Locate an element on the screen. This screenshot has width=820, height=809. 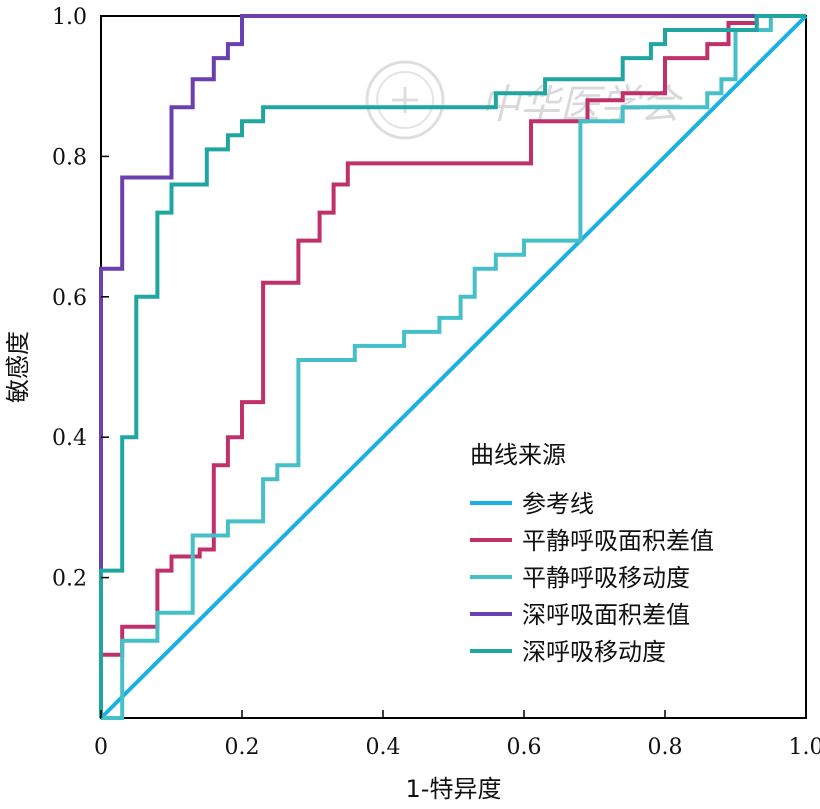
y-axis-title: 敏感度 is located at coordinates (18, 367).